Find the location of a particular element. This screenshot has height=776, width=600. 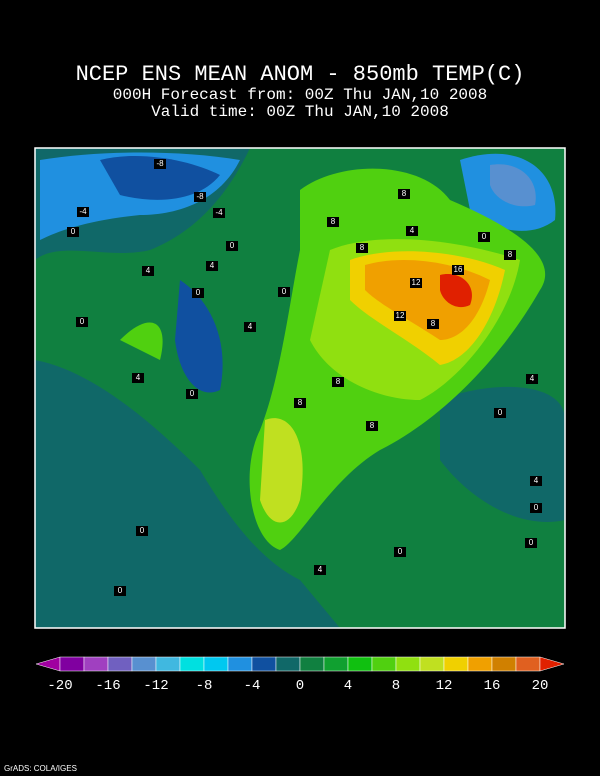

colorbar-tick-label: -20 is located at coordinates (59, 686).